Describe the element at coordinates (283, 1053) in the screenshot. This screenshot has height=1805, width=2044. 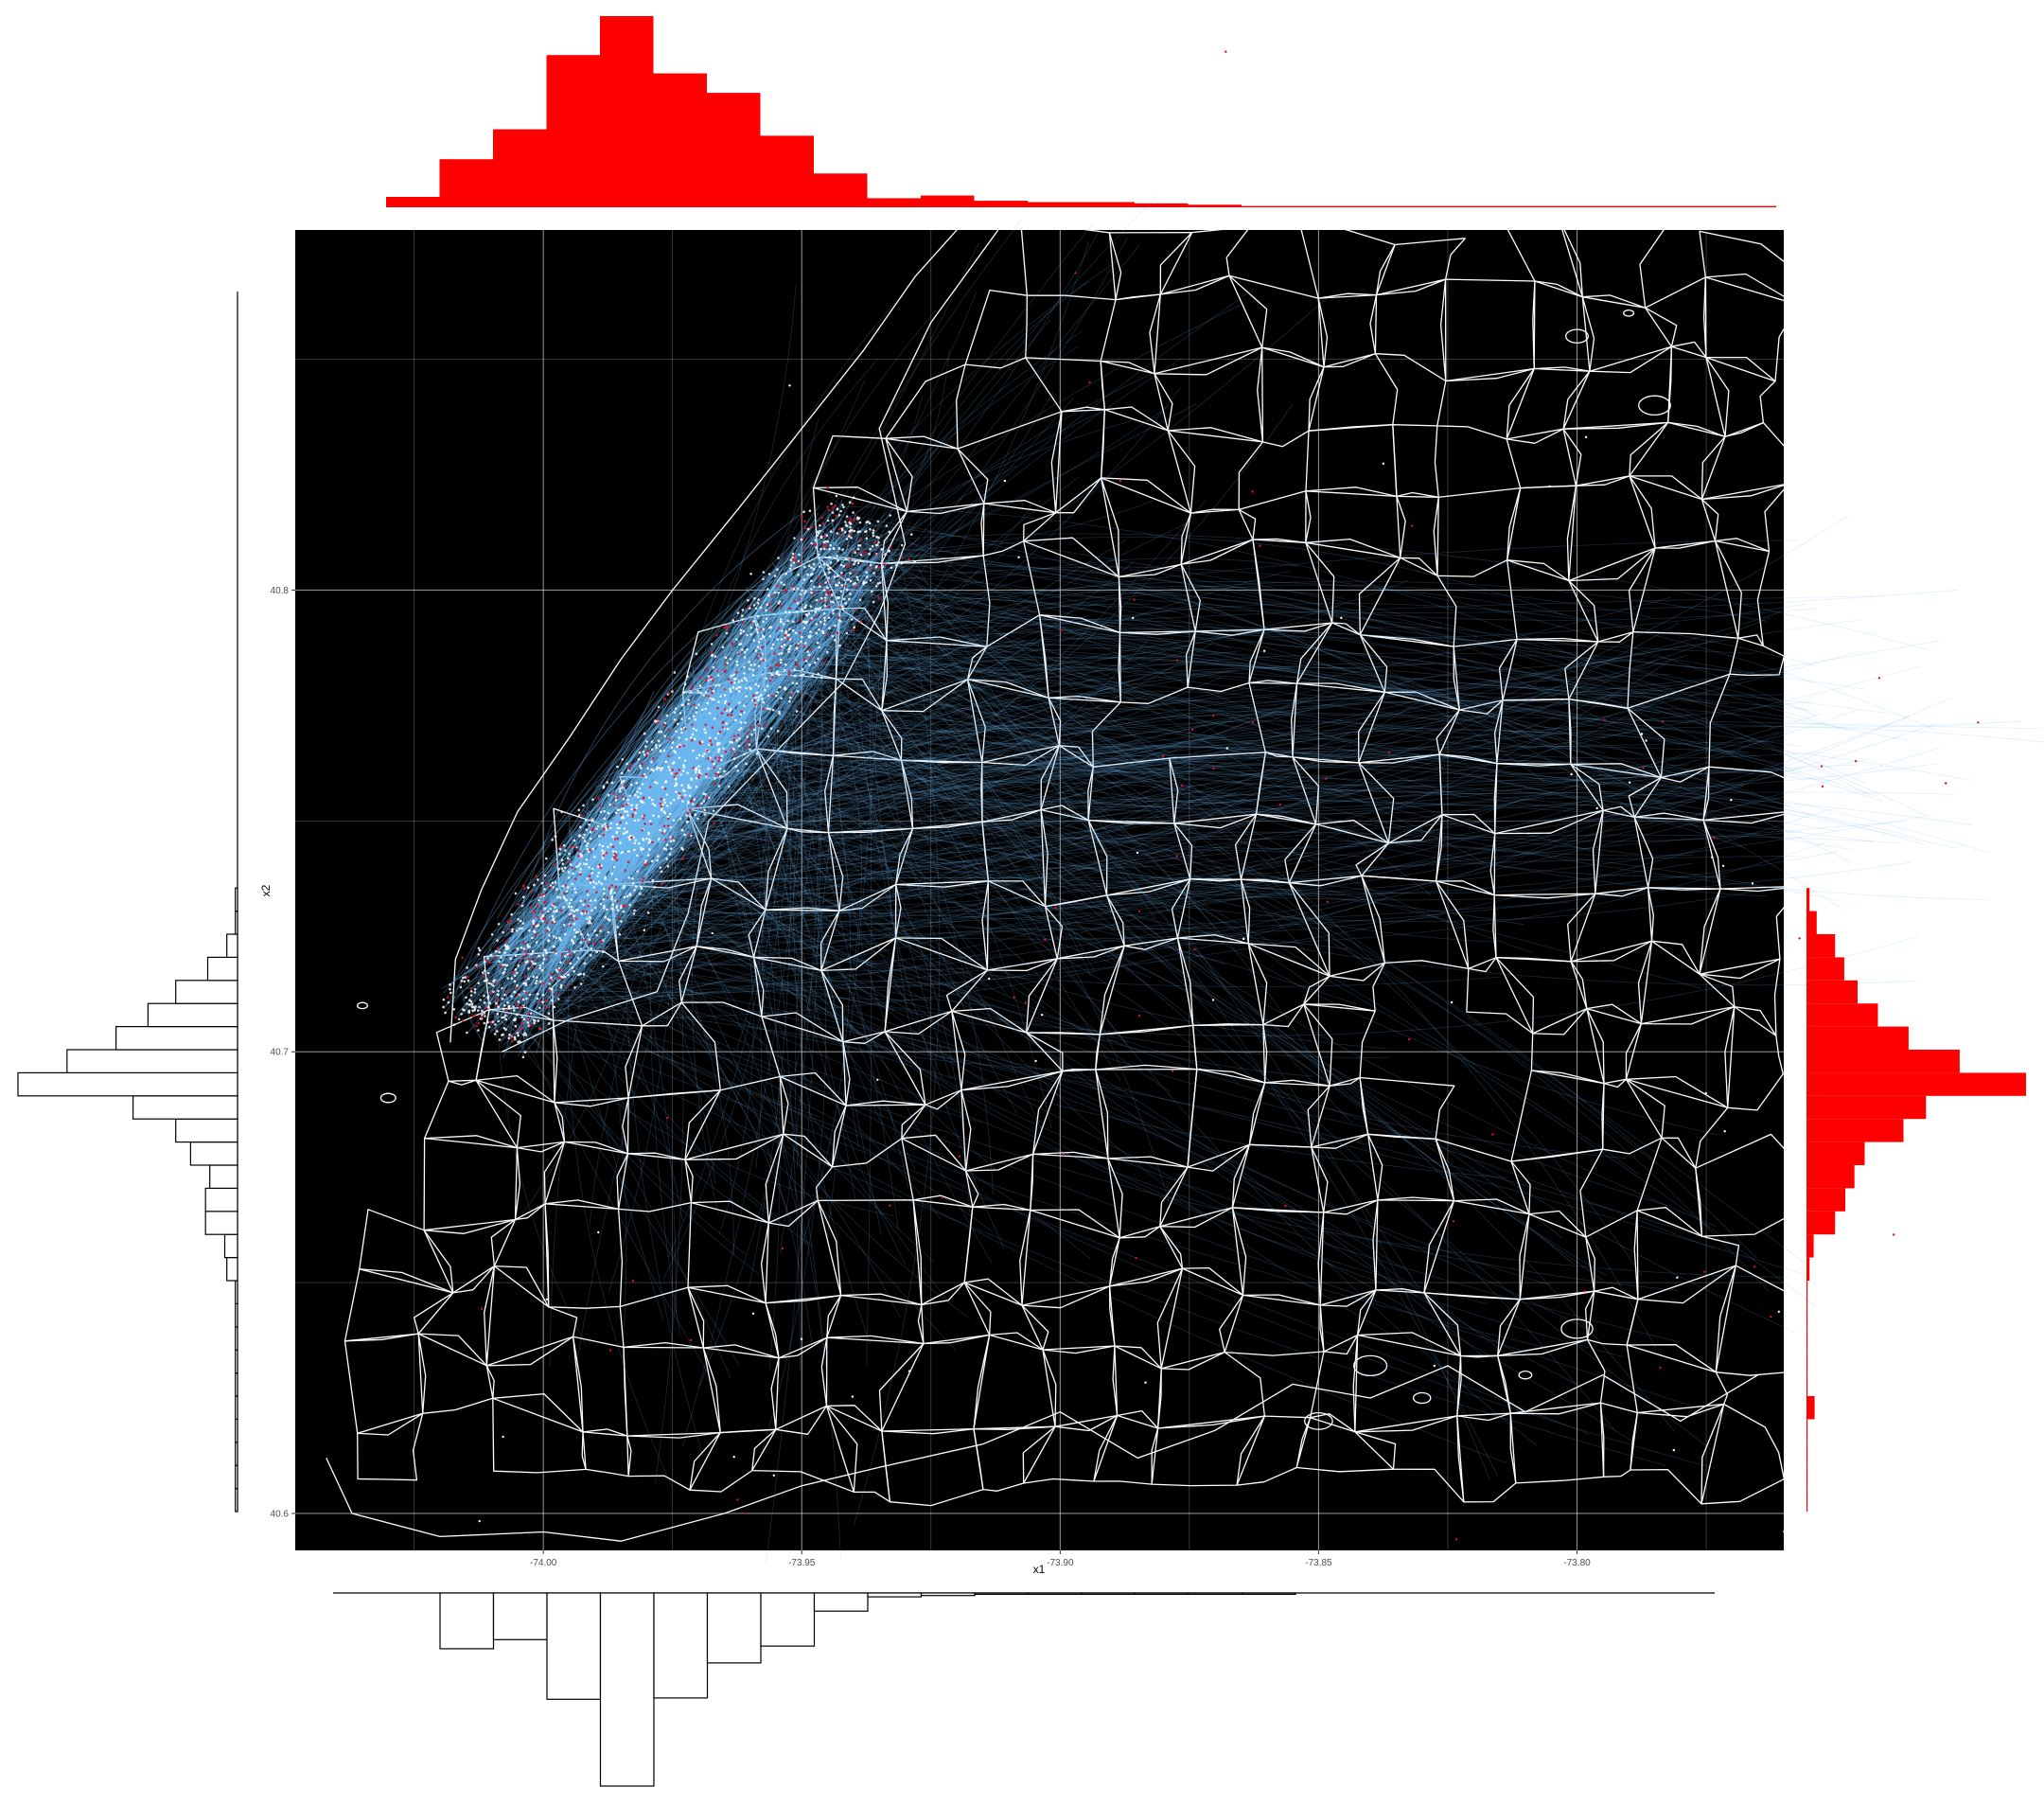
I see `y-axis: 40.640.740.8` at that location.